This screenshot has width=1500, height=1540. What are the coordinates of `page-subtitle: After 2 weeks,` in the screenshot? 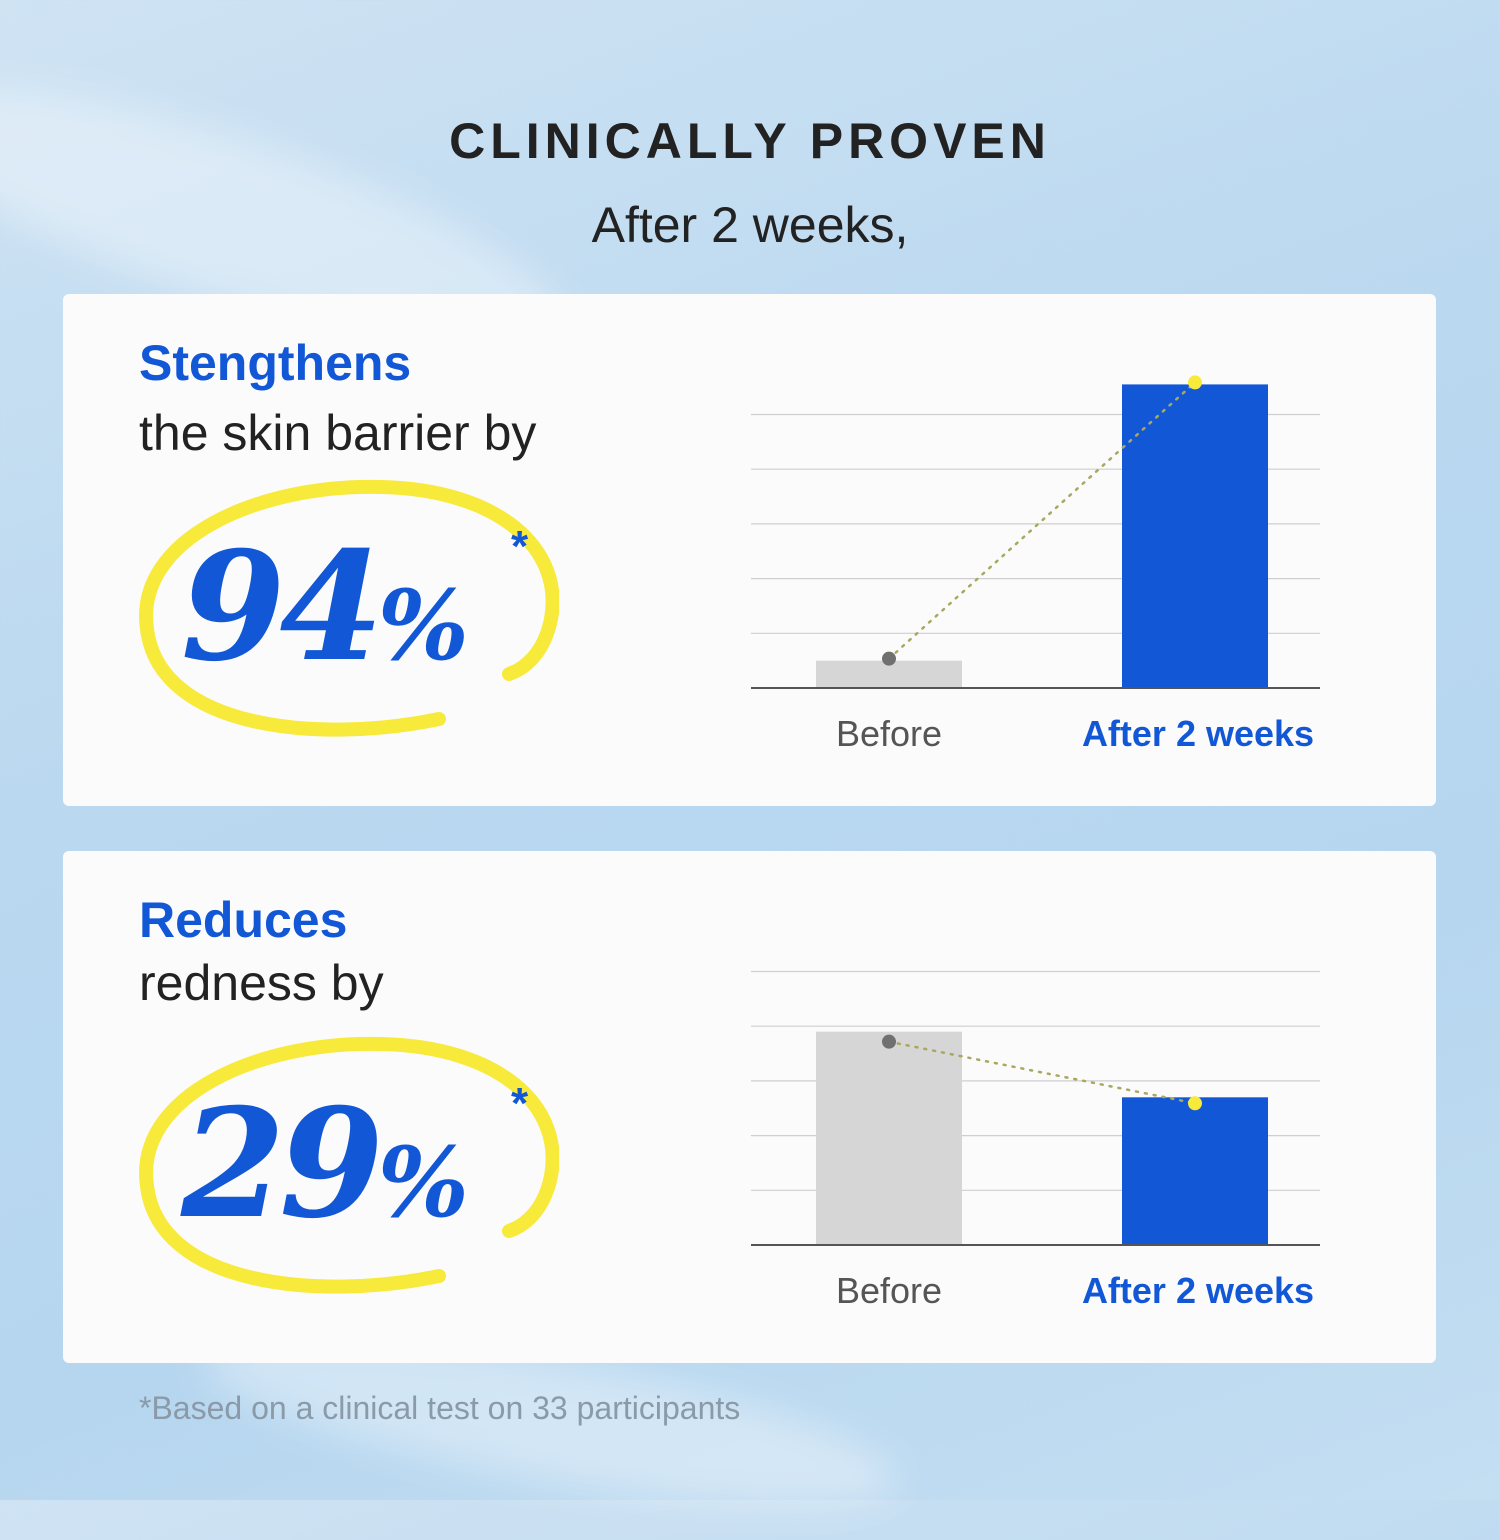 It's located at (750, 225).